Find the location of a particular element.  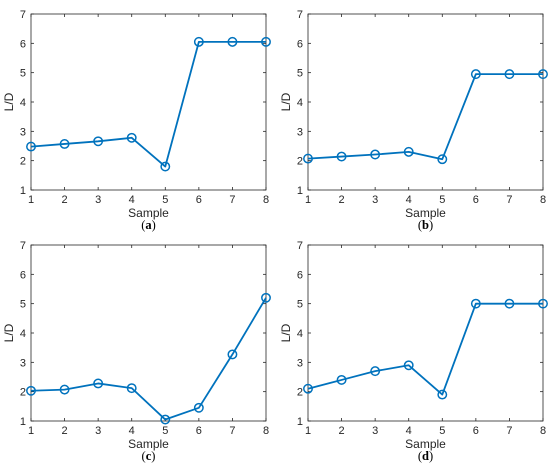

panel-caption-letter: a is located at coordinates (148, 225).